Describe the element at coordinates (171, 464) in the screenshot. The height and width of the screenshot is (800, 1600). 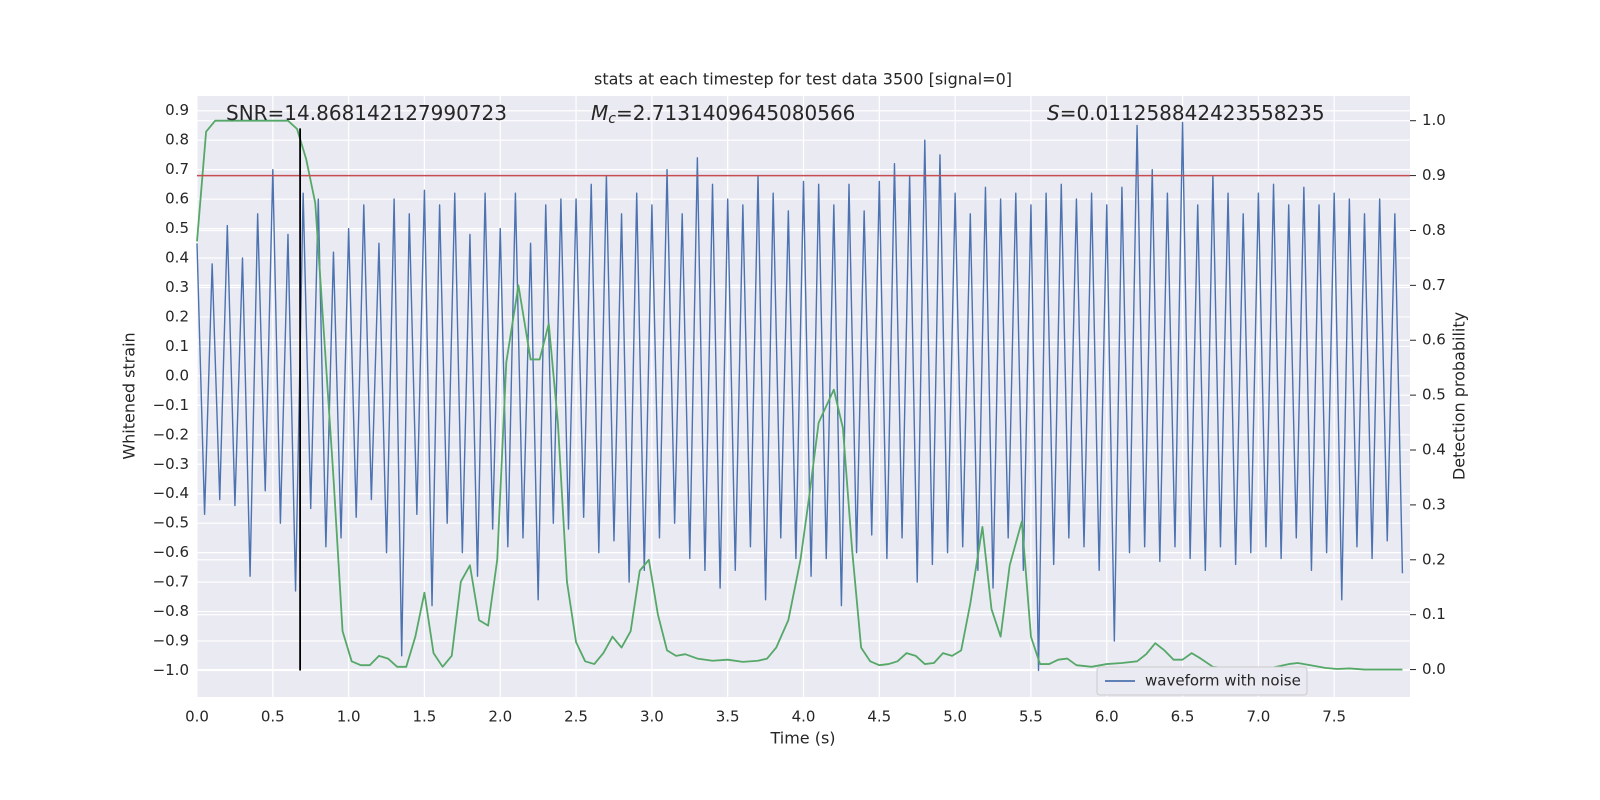
I see `y-tick-label: −0.3` at that location.